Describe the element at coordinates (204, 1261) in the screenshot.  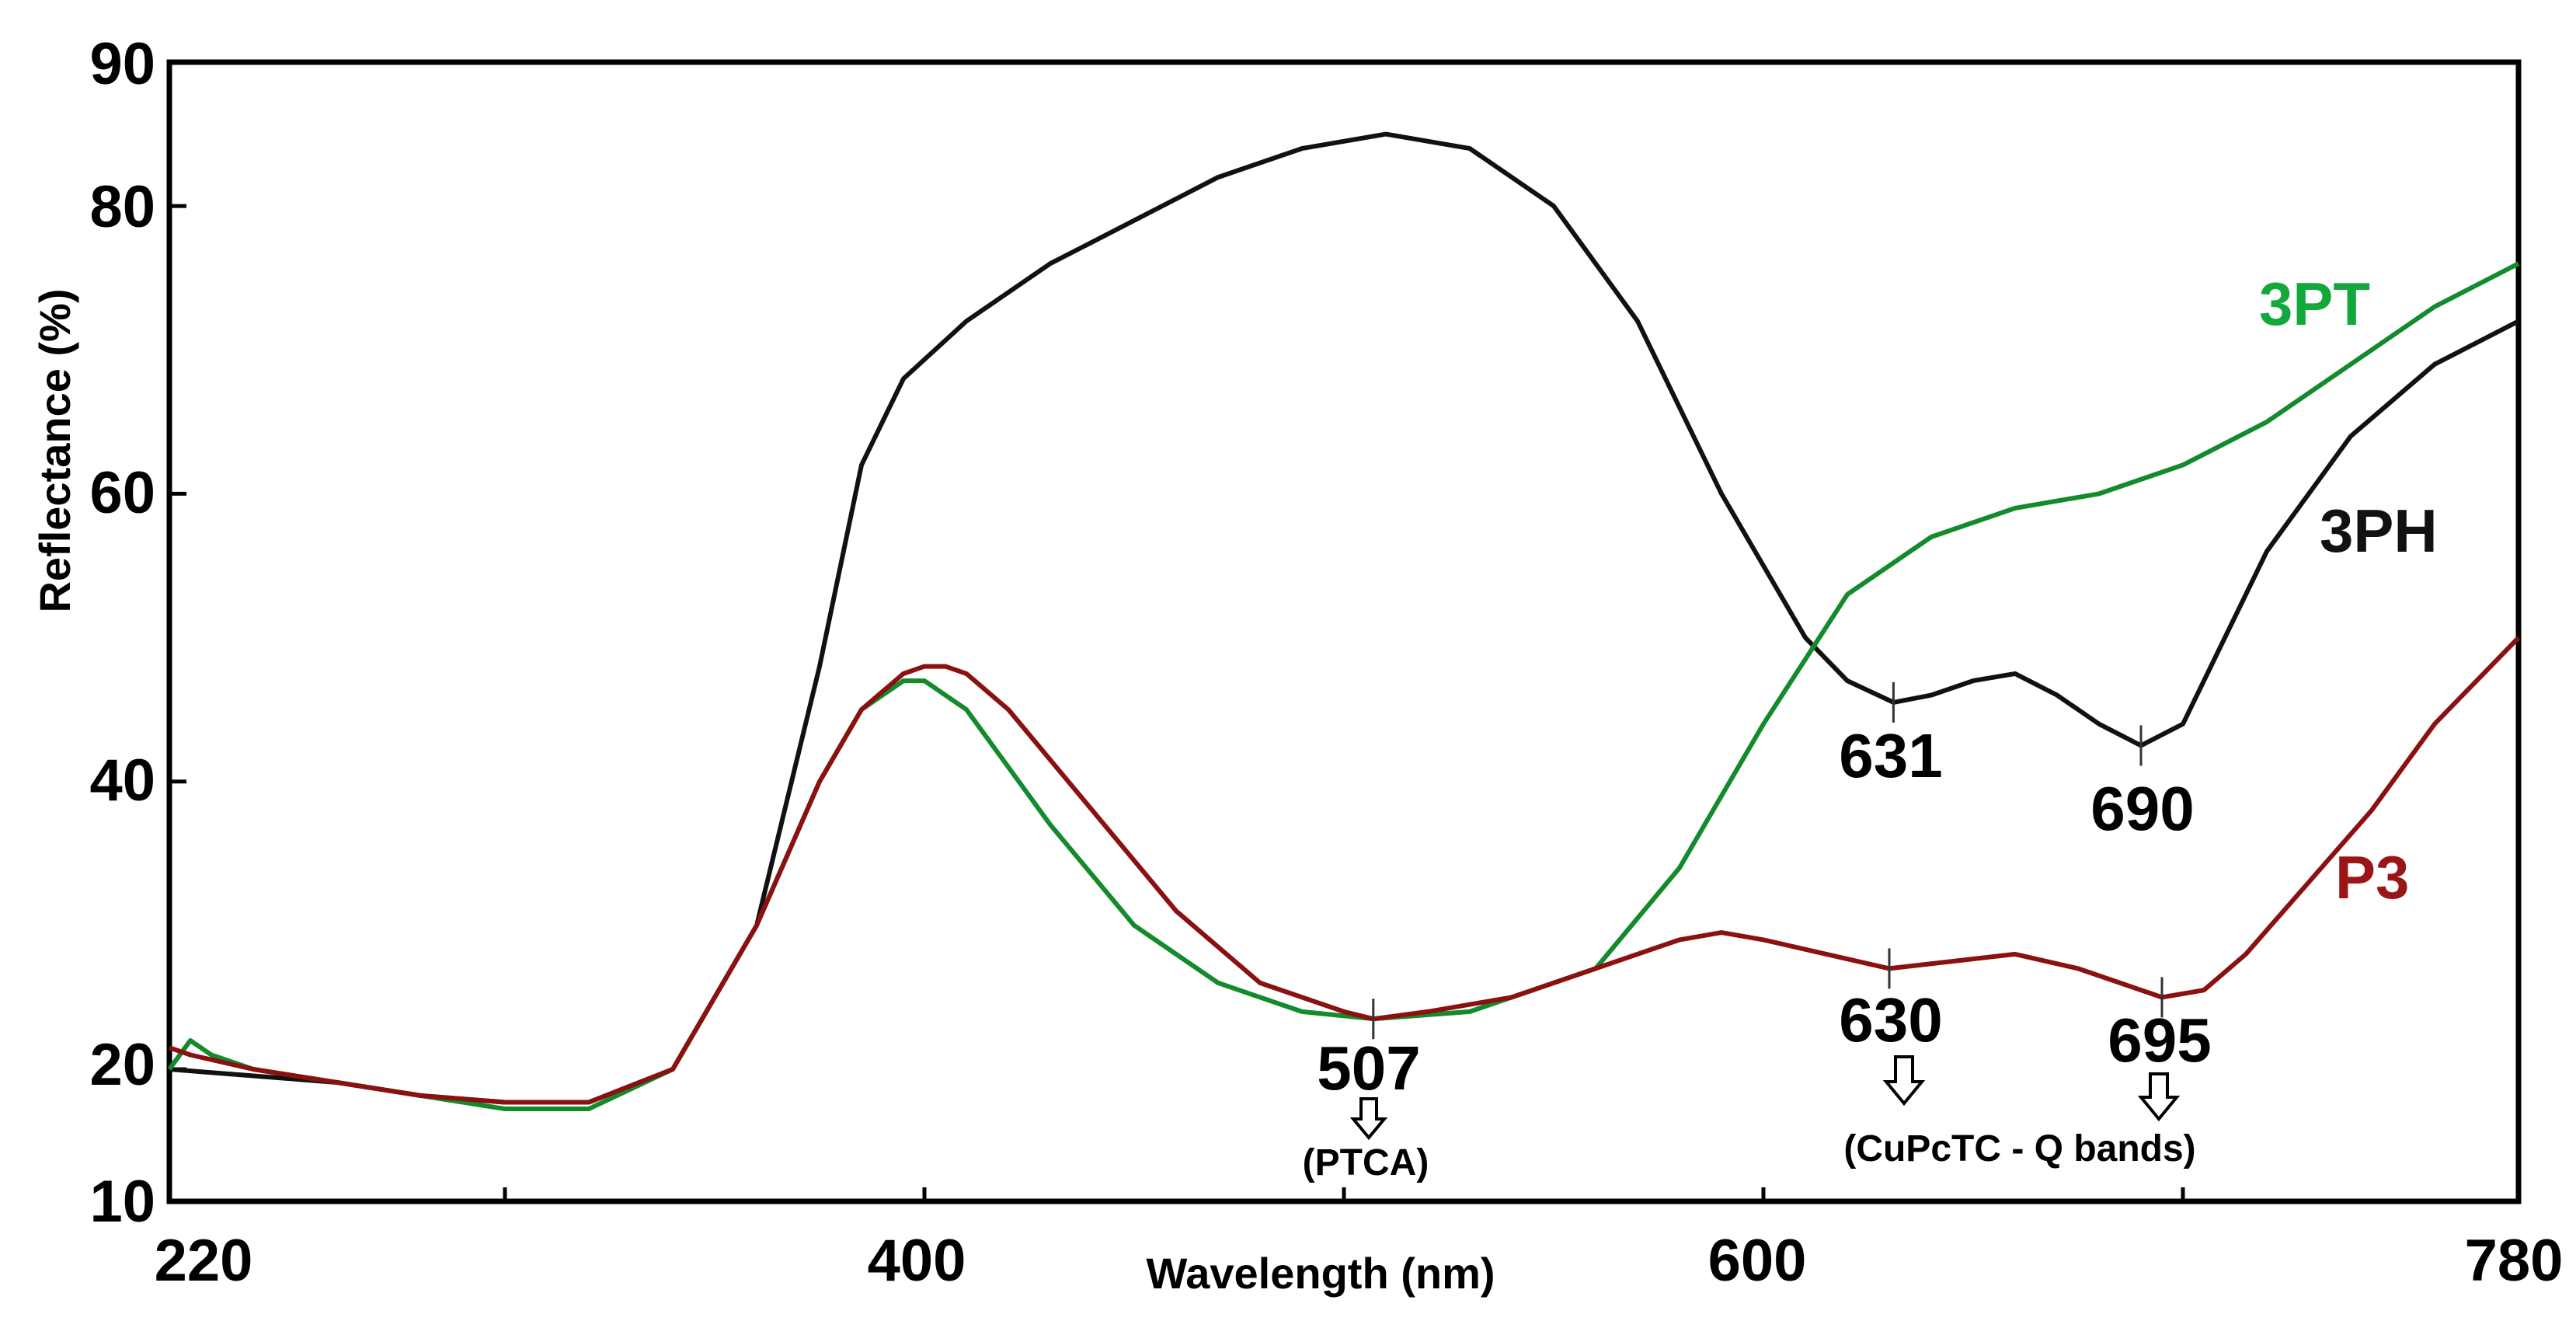
I see `x-tick-label-220: 220` at that location.